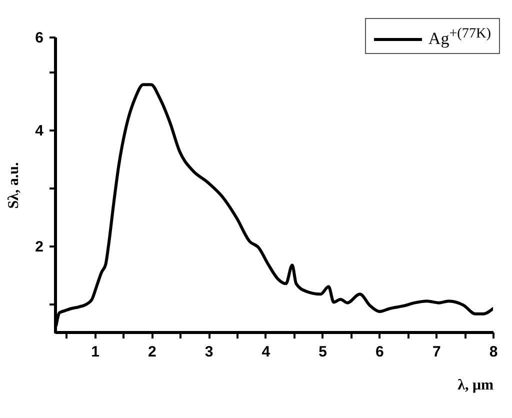 Image resolution: width=512 pixels, height=418 pixels. I want to click on x-tick-label: 7, so click(436, 352).